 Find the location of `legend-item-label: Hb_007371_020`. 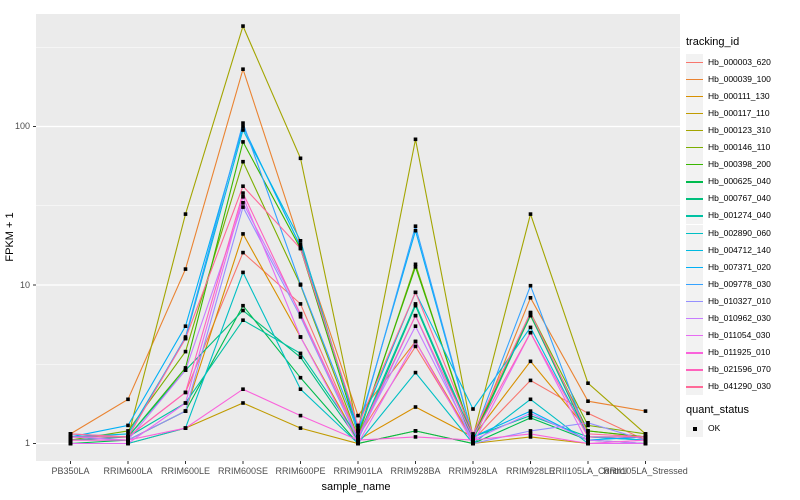

legend-item-label: Hb_007371_020 is located at coordinates (739, 266).